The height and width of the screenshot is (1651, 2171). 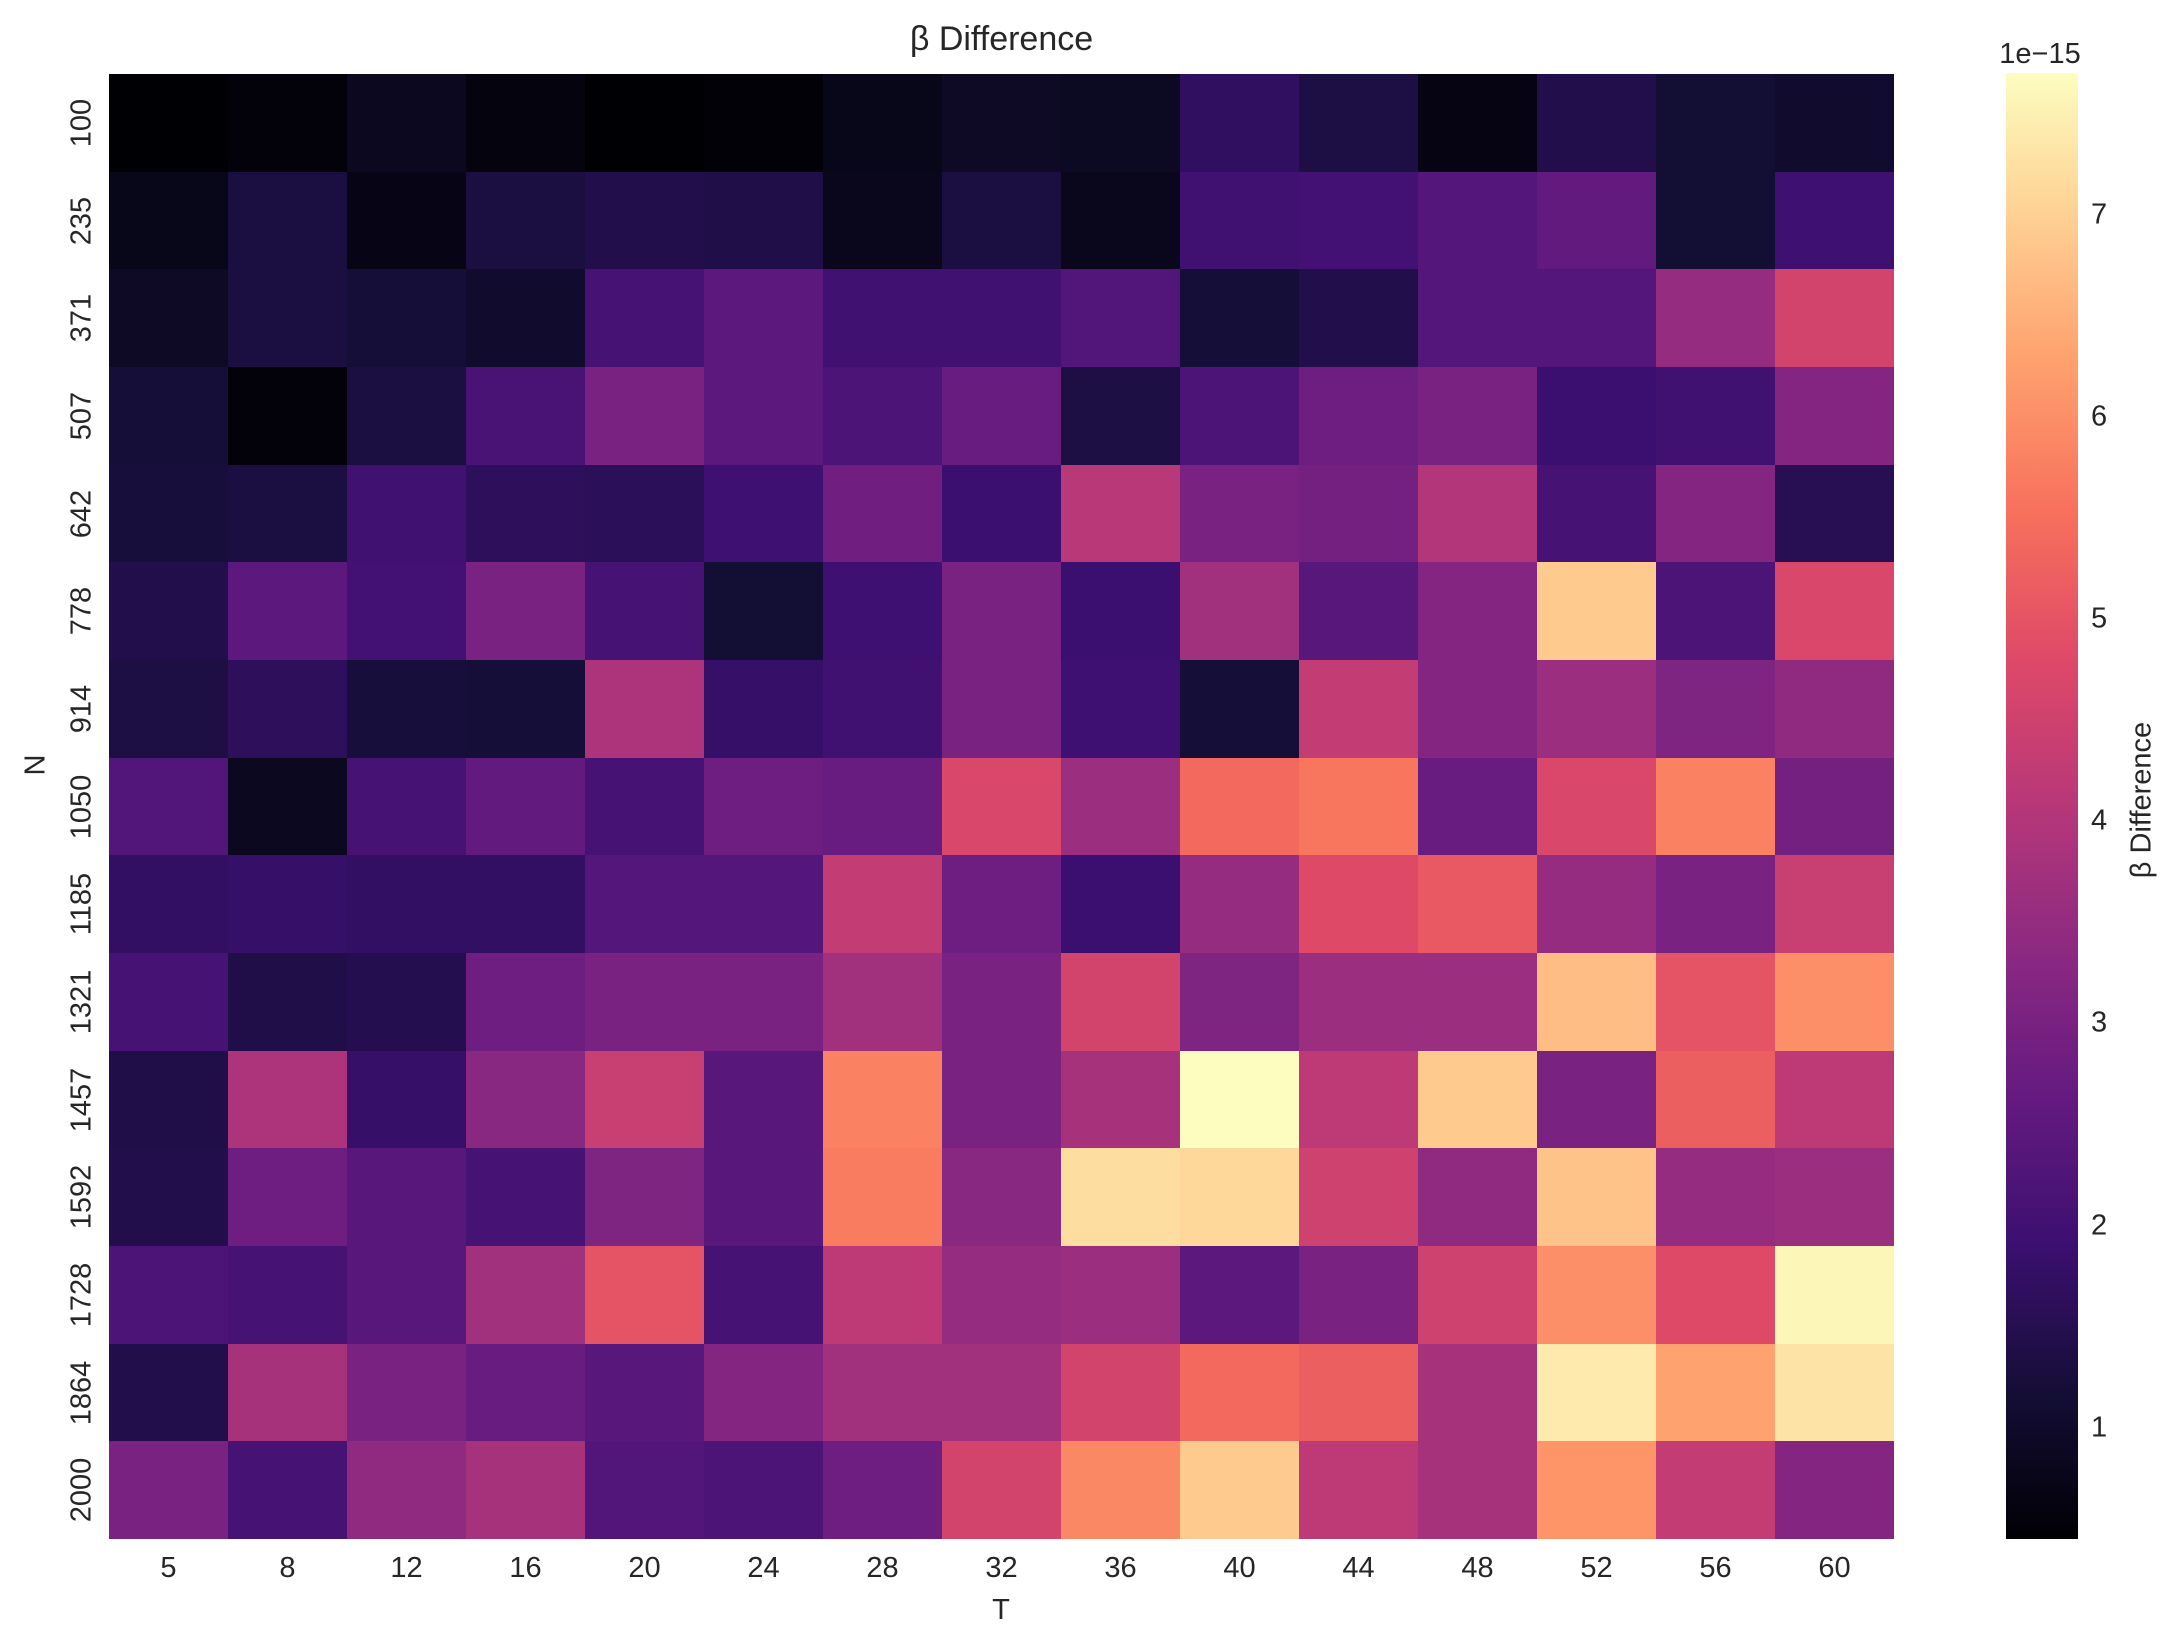 I want to click on x-tick: 52, so click(x=1596, y=1568).